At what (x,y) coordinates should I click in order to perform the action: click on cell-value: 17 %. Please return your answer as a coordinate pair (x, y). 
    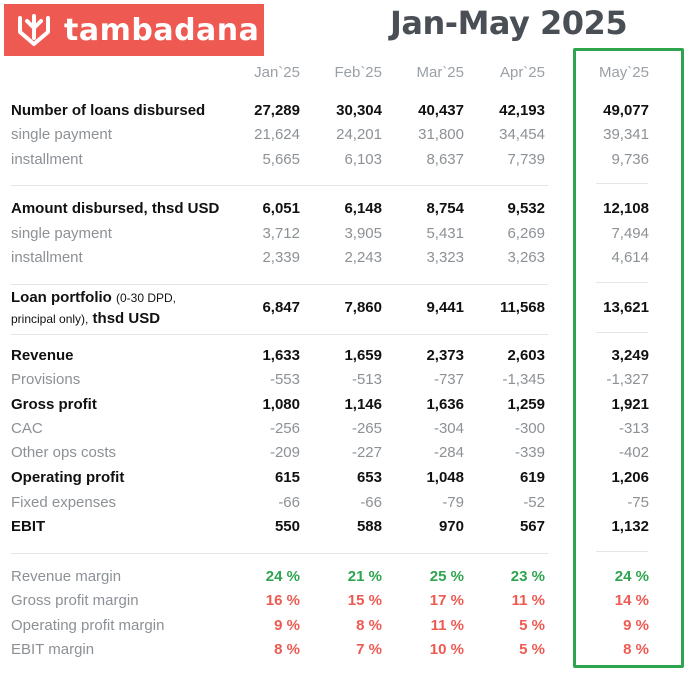
    Looking at the image, I should click on (446, 600).